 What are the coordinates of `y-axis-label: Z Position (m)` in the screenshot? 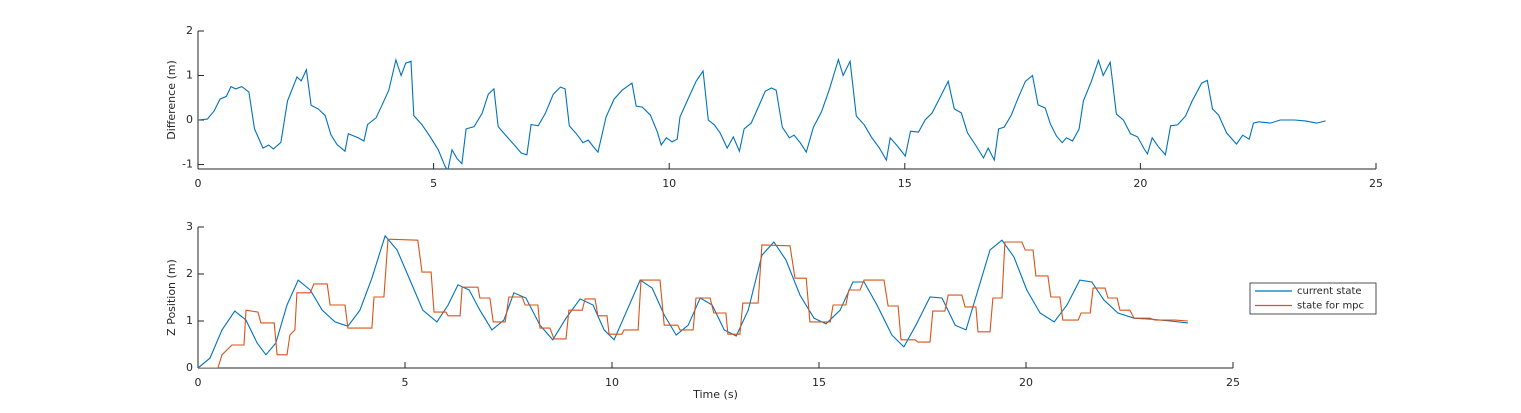 It's located at (171, 297).